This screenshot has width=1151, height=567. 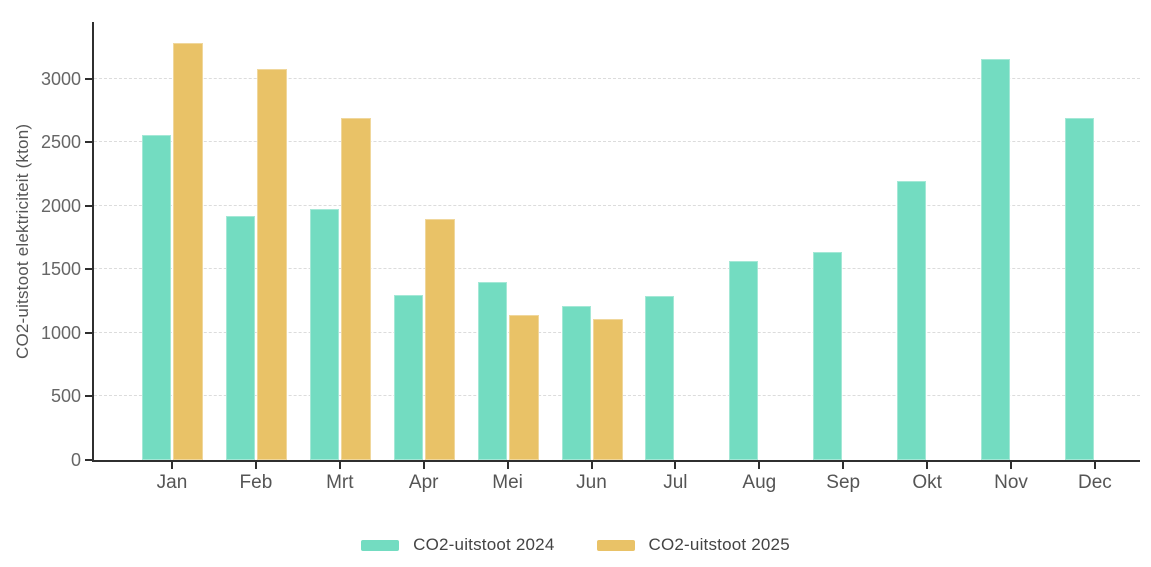 I want to click on bar-2024-jul, so click(x=660, y=378).